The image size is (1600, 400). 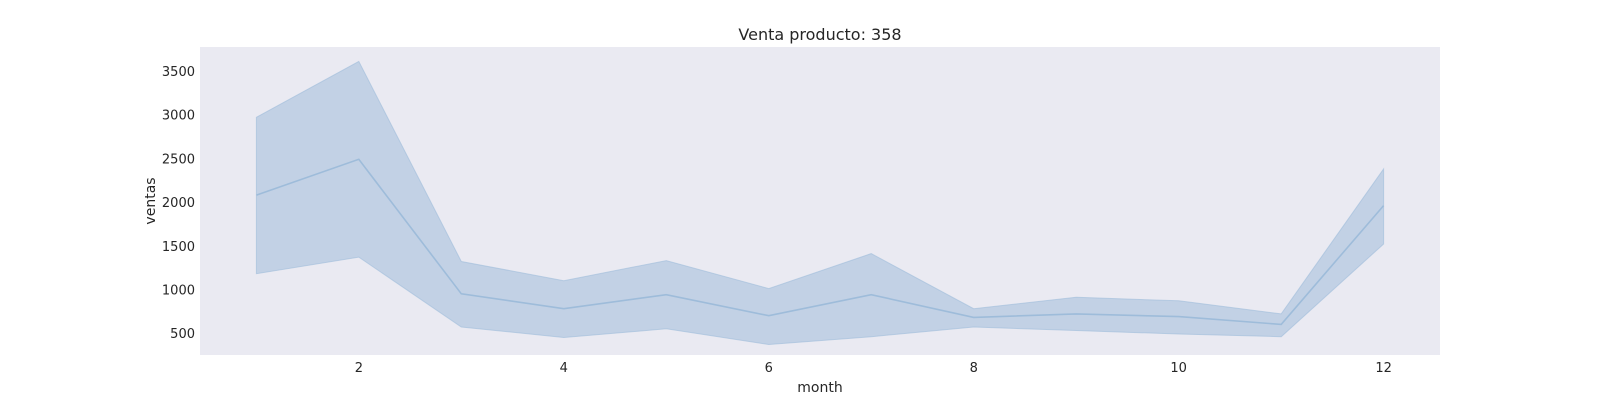 What do you see at coordinates (178, 116) in the screenshot?
I see `y-tick-label: 3000` at bounding box center [178, 116].